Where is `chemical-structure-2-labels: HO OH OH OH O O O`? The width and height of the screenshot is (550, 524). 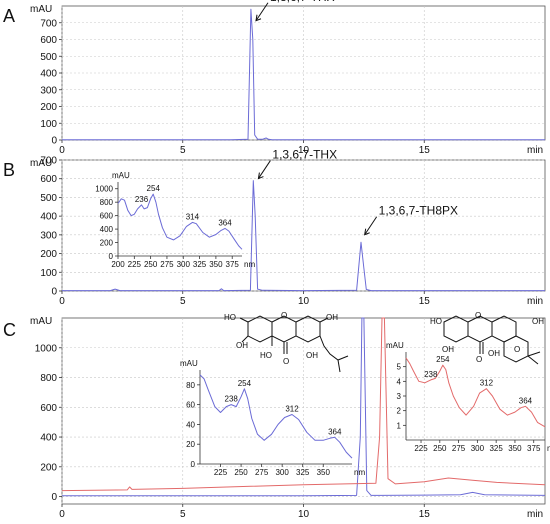 chemical-structure-2-labels: HO OH OH OH O O O is located at coordinates (487, 337).